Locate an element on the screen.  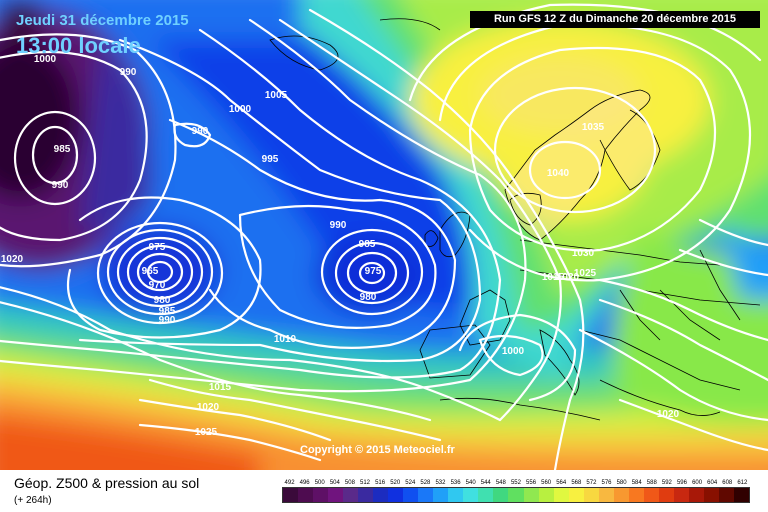
legend-label: 512 is located at coordinates (365, 483).